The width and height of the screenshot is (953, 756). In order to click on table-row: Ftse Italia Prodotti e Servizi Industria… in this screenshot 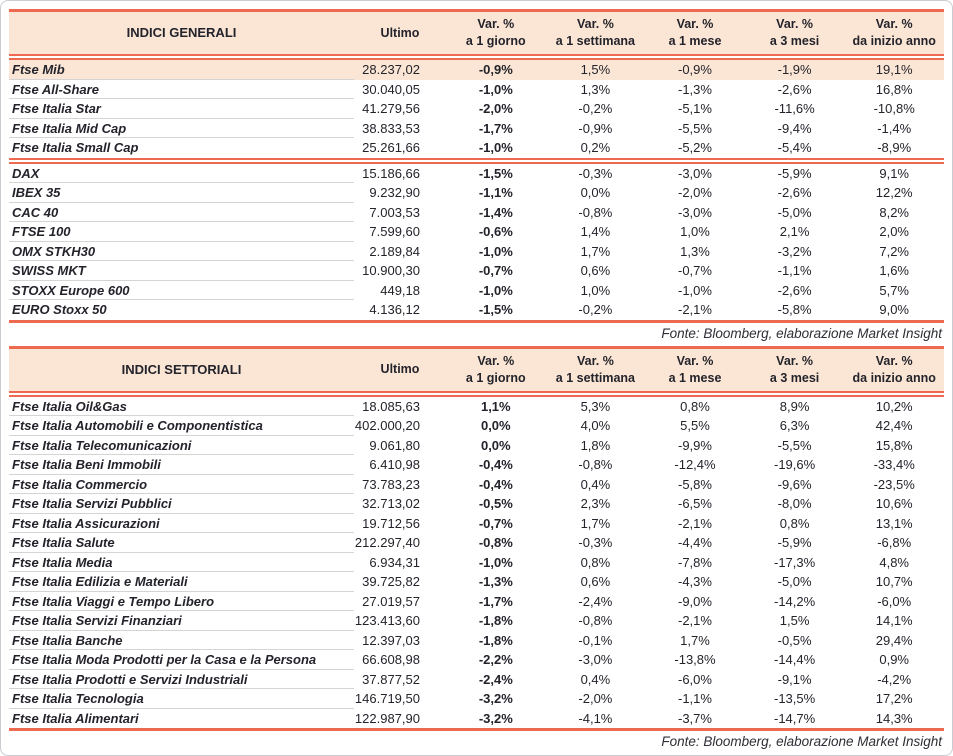, I will do `click(476, 679)`.